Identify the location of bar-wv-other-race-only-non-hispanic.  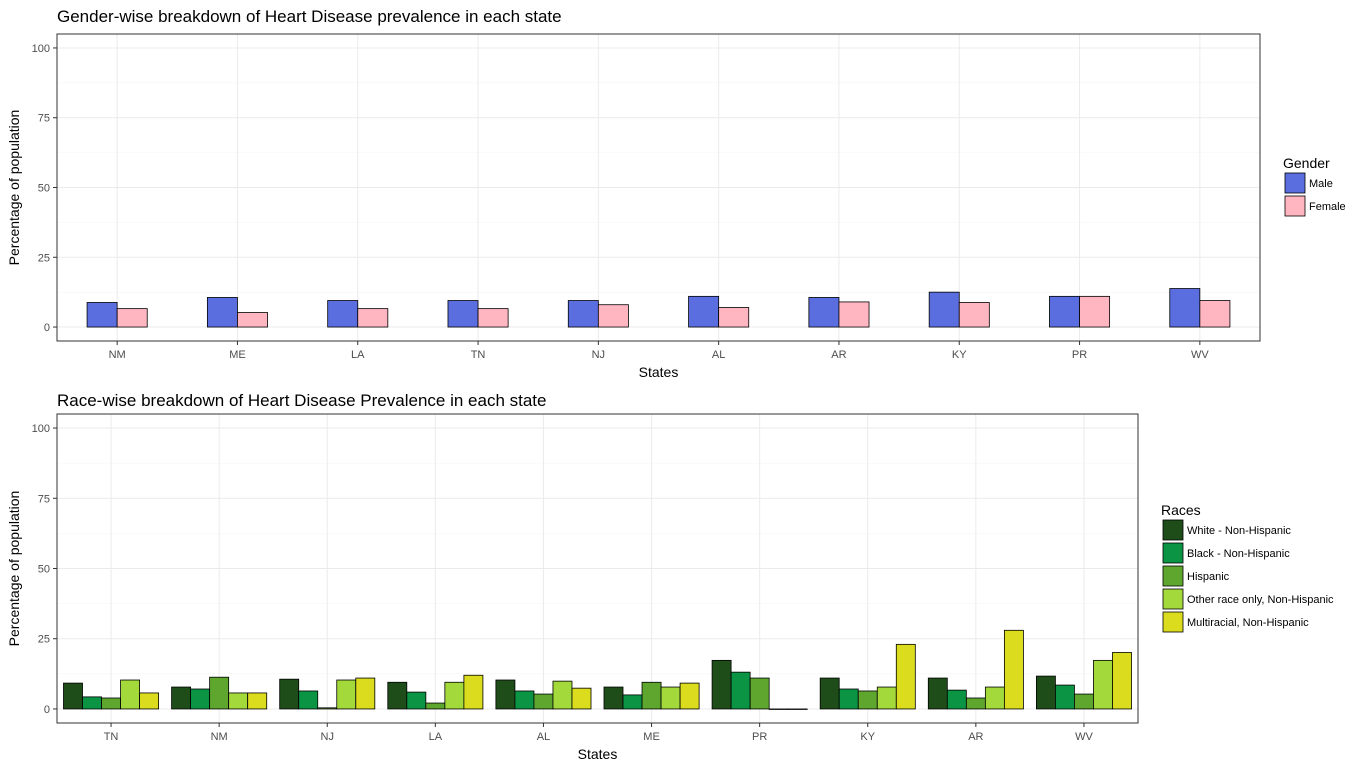
(1103, 684).